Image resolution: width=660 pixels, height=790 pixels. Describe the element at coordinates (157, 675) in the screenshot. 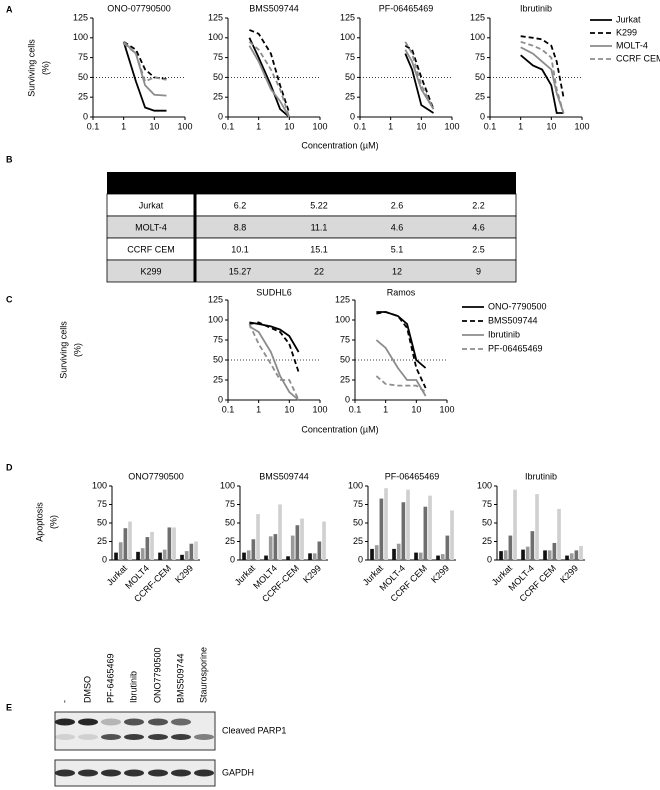

I see `lane-label: ONO7790500` at that location.